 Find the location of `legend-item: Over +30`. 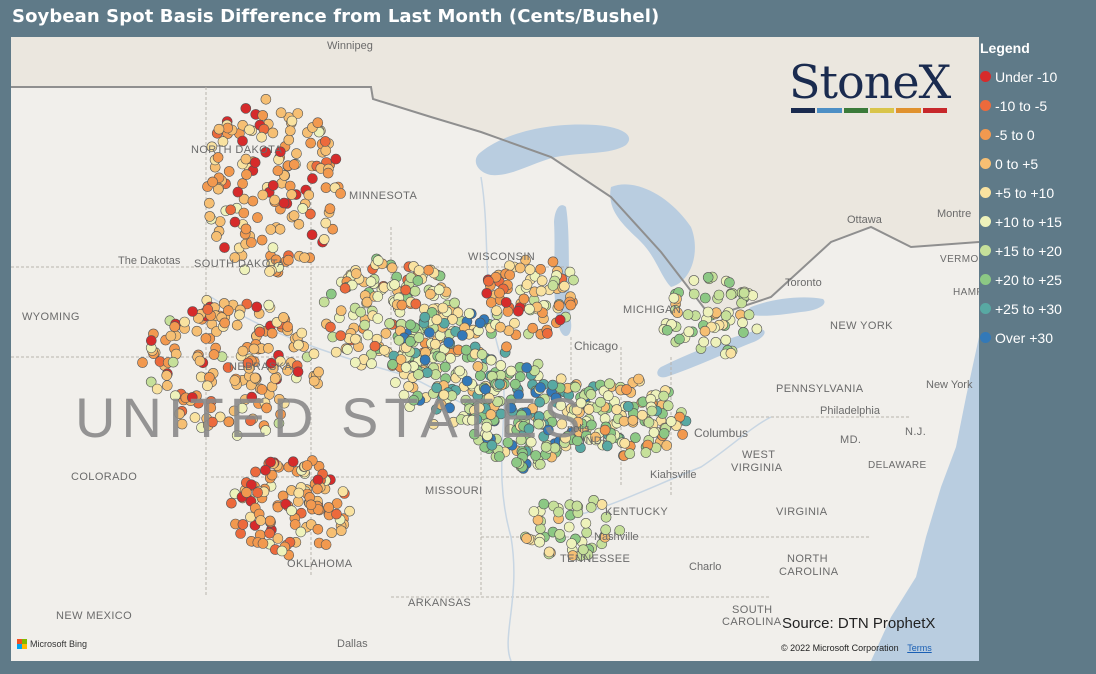

legend-item: Over +30 is located at coordinates (1021, 337).